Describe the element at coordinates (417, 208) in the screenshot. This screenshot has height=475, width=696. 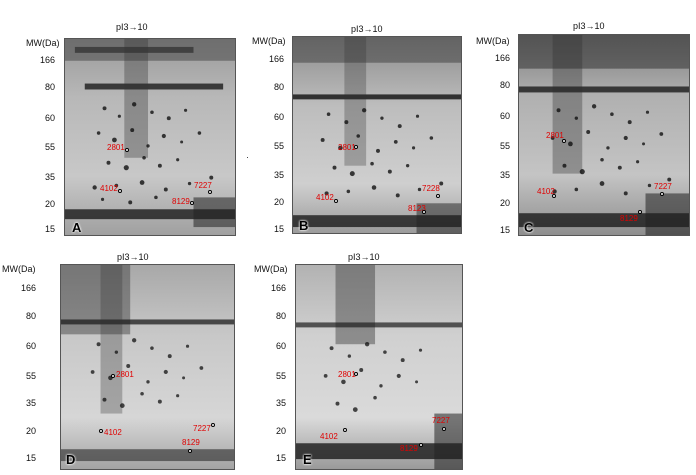
I see `spot-label: 8123` at that location.